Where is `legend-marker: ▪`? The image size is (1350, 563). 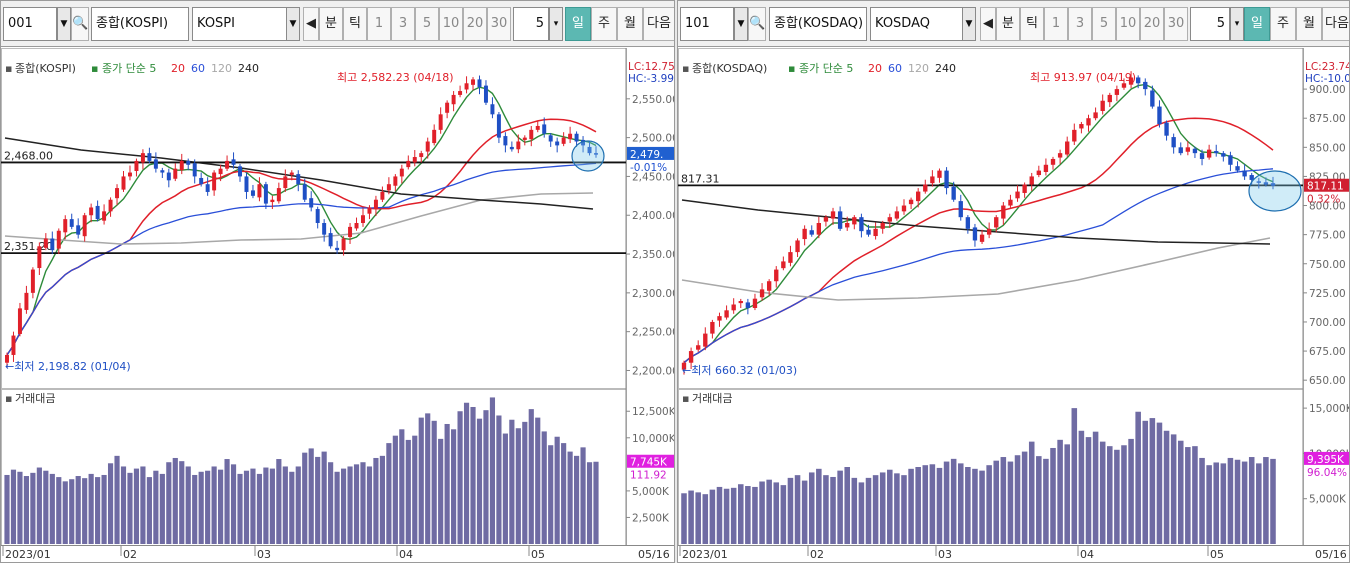 legend-marker: ▪ is located at coordinates (8, 68).